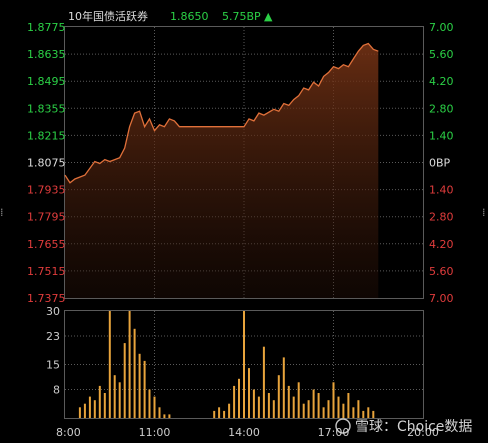  What do you see at coordinates (244, 432) in the screenshot?
I see `time-tick-label: 14:00` at bounding box center [244, 432].